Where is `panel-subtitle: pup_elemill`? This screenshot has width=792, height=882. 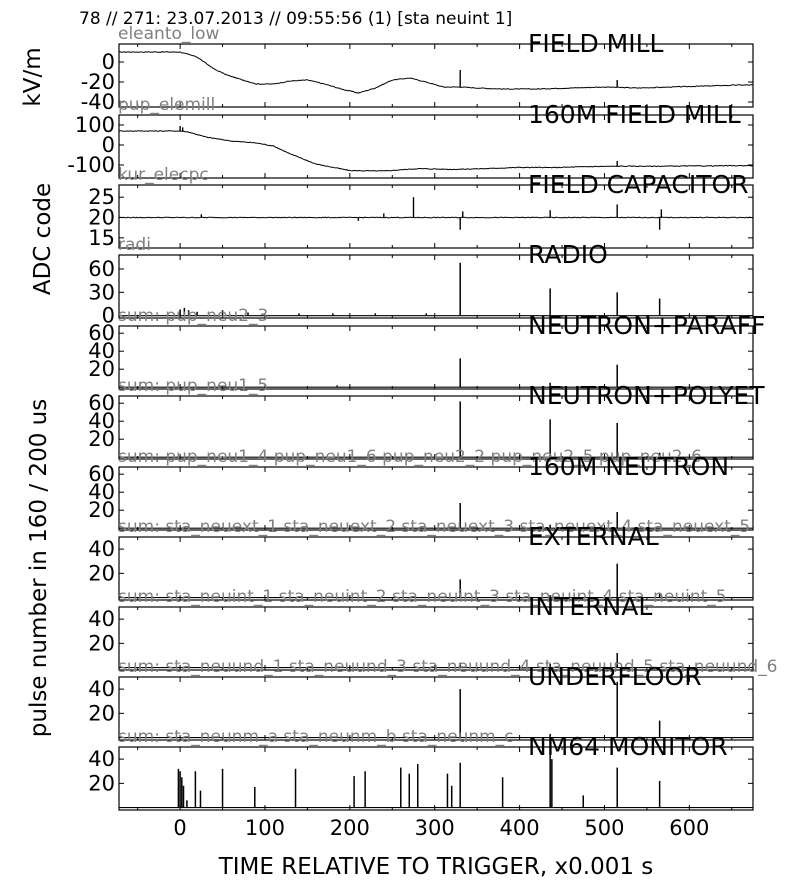
panel-subtitle: pup_elemill is located at coordinates (166, 105).